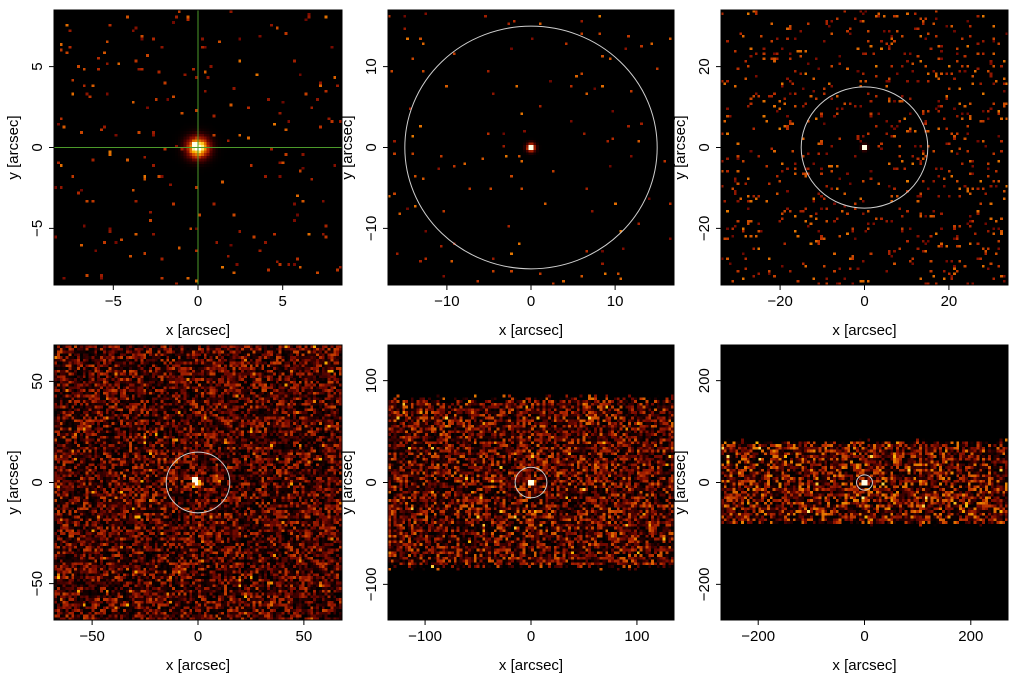 This screenshot has width=1019, height=682. Describe the element at coordinates (446, 301) in the screenshot. I see `x-tick-label: −10` at that location.